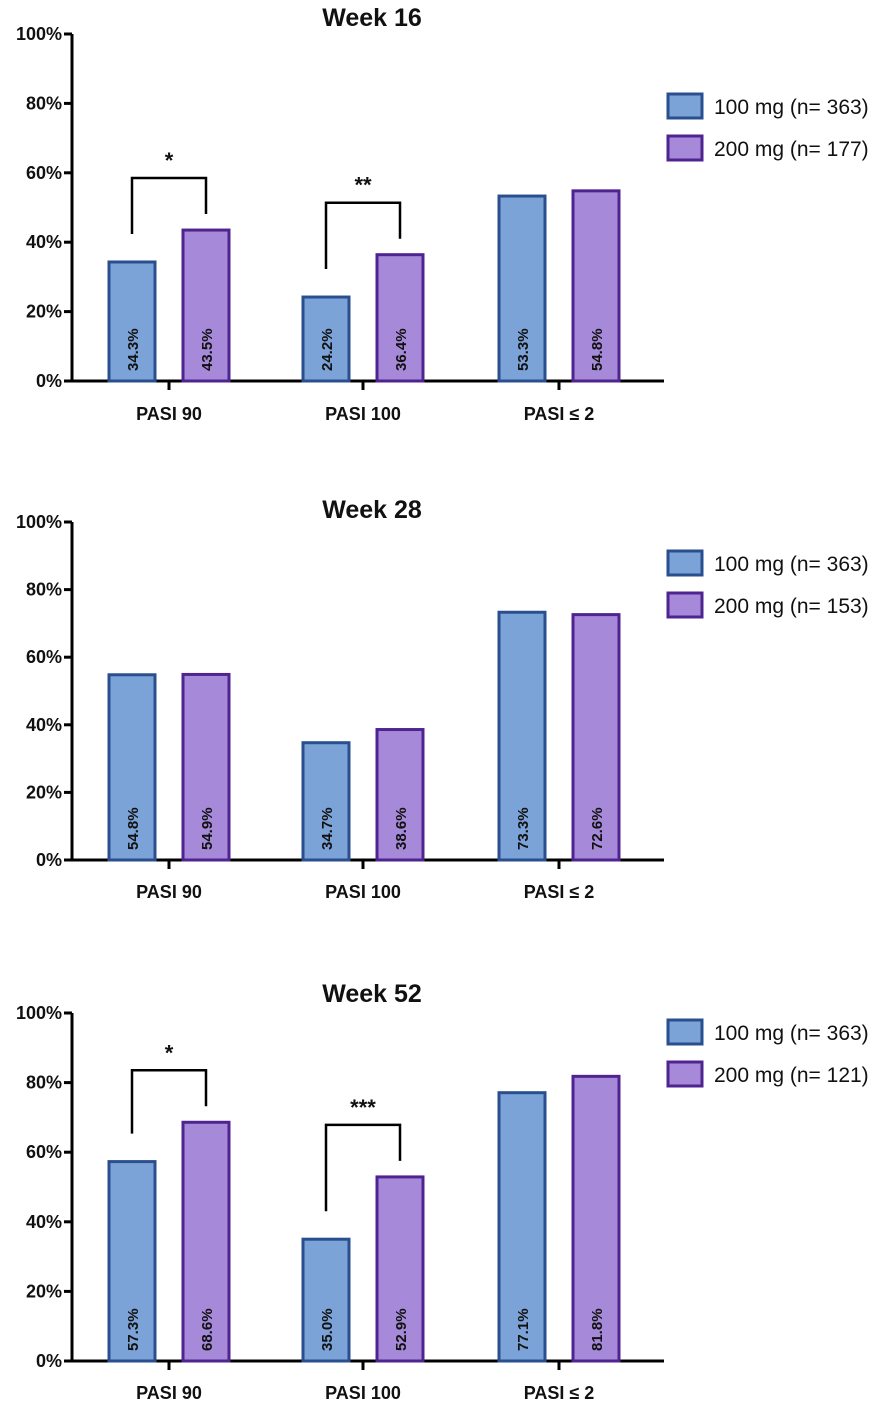 Image resolution: width=896 pixels, height=1408 pixels. I want to click on bar-value-label: 81.8%, so click(597, 1329).